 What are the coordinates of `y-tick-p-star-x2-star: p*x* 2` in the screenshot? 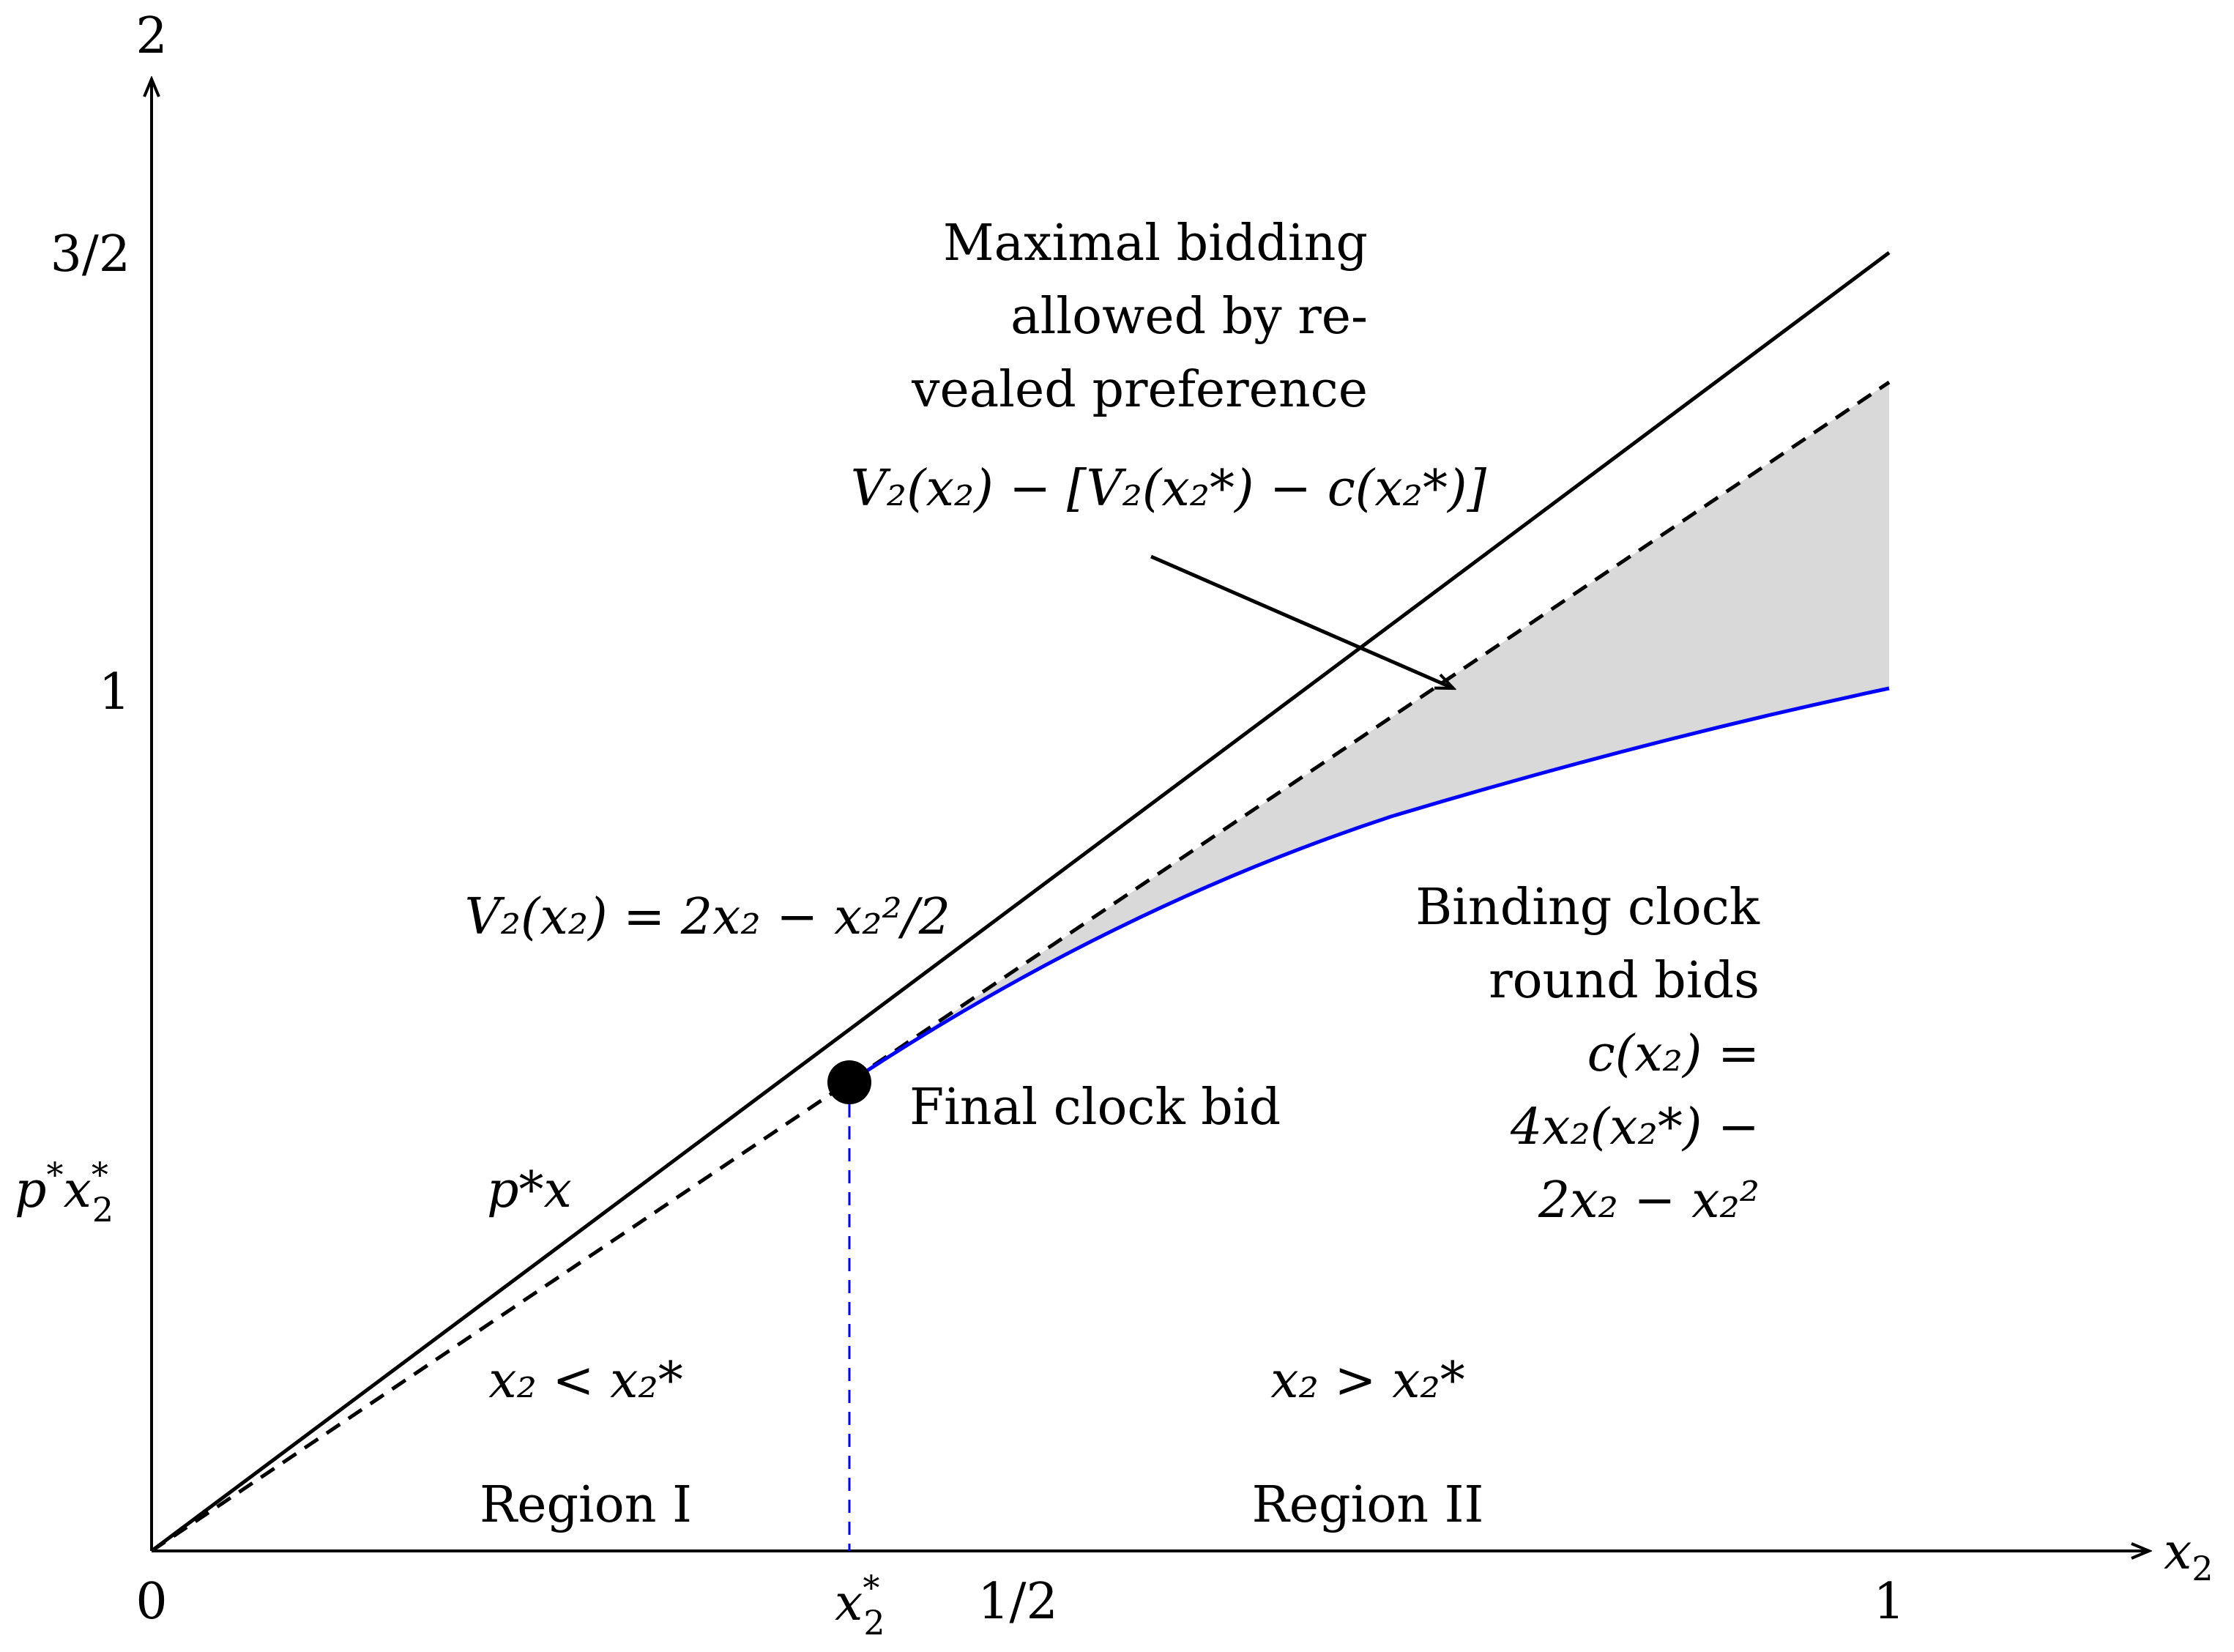 It's located at (64, 1192).